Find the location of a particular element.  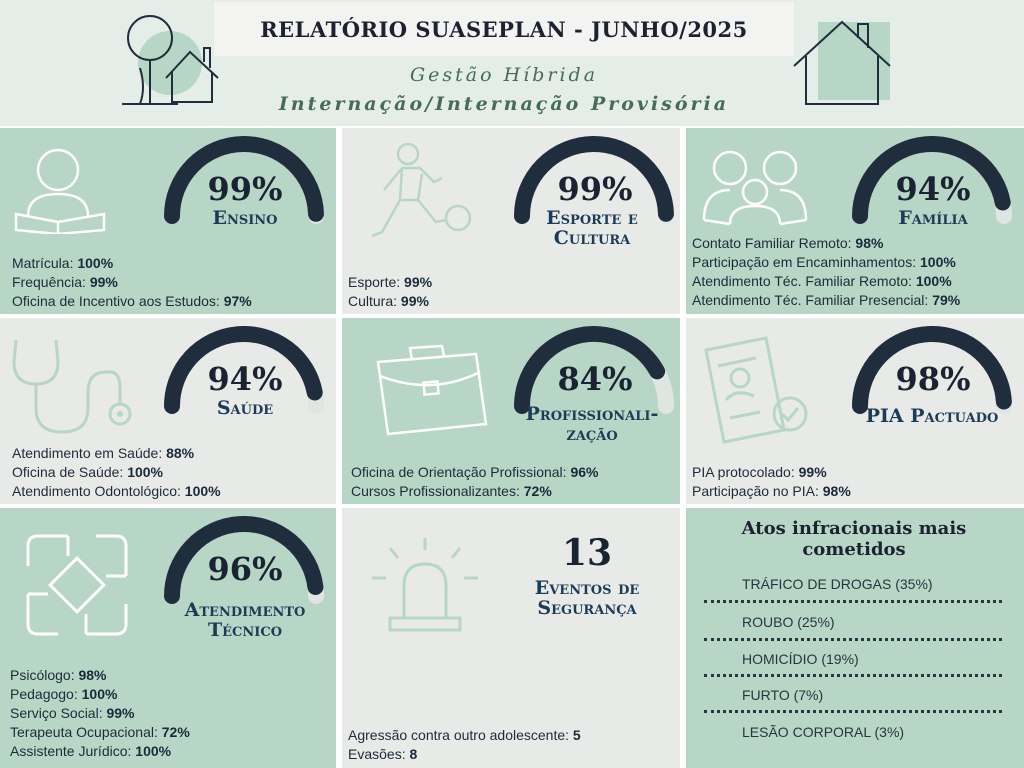

ato-item-trafico: TRÁFICO DE DROGAS (35%) is located at coordinates (837, 584).